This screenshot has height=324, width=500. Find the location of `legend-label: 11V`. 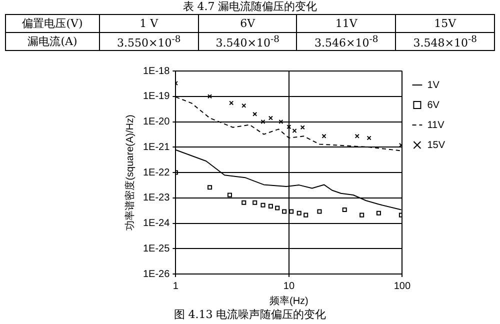

legend-label: 11V is located at coordinates (436, 125).